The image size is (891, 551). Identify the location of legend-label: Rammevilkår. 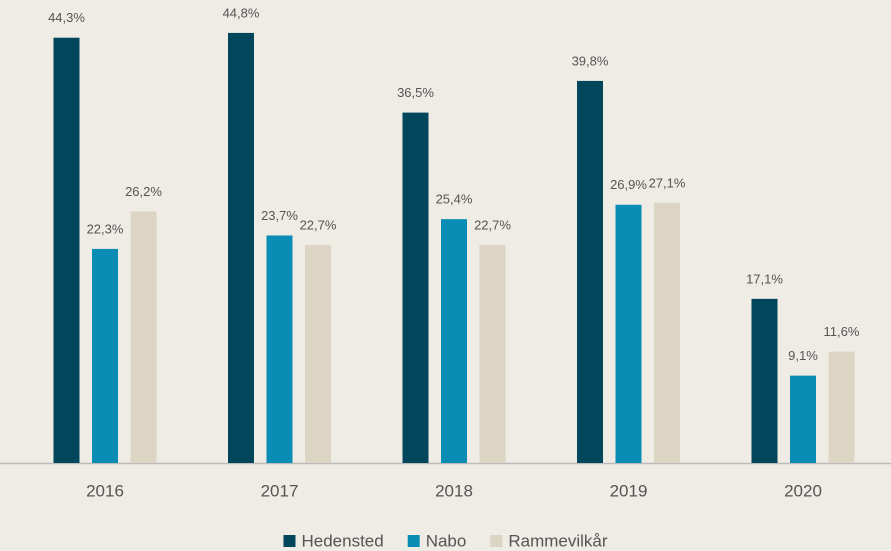
(558, 540).